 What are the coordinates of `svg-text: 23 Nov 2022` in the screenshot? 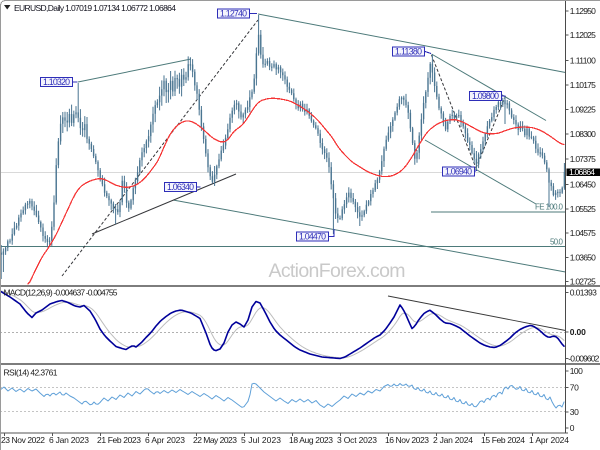 It's located at (23, 440).